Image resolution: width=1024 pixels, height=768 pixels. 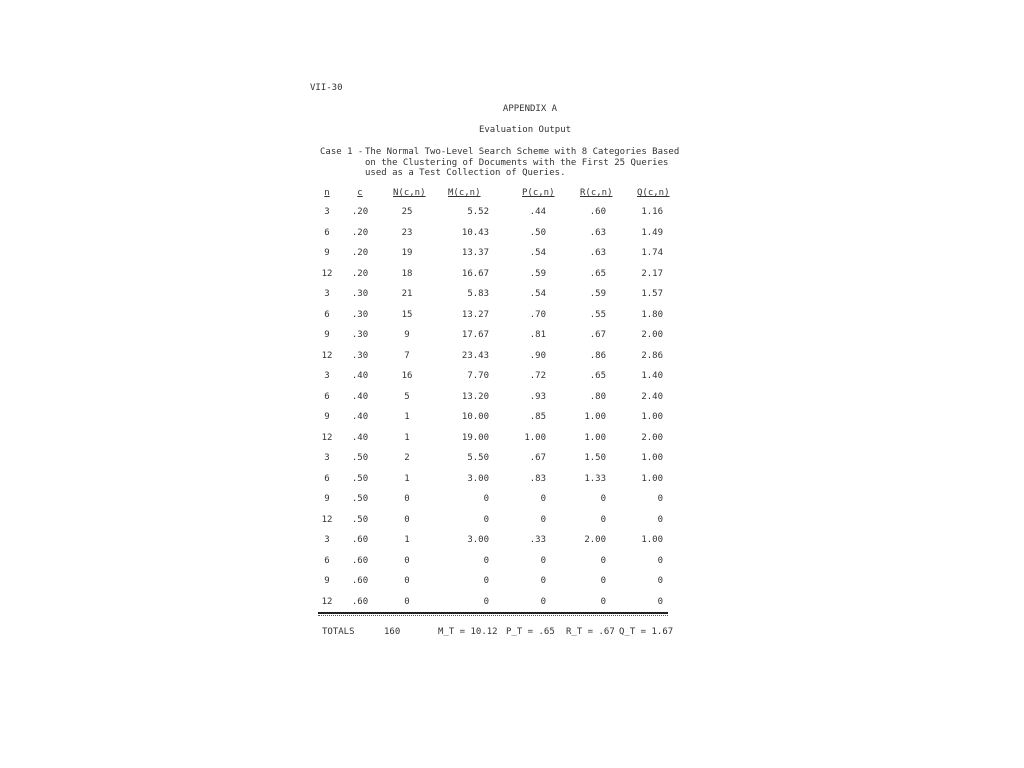 What do you see at coordinates (597, 396) in the screenshot?
I see `cell-r-c-n: .80` at bounding box center [597, 396].